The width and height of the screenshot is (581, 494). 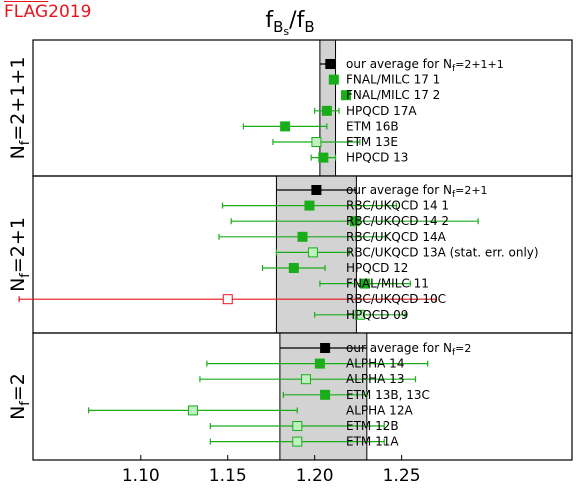 I want to click on entry-label: our average for Nf=2+1, so click(x=417, y=191).